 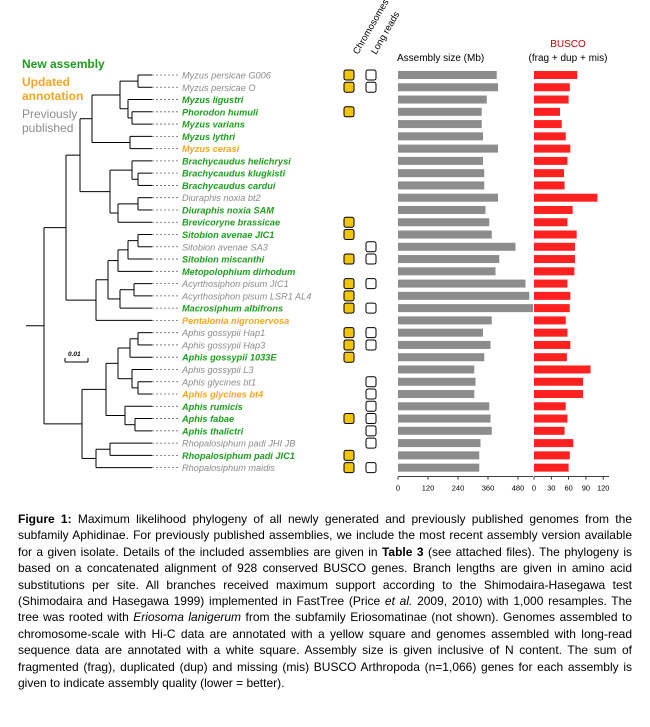 What do you see at coordinates (360, 271) in the screenshot?
I see `assembly-type-squares` at bounding box center [360, 271].